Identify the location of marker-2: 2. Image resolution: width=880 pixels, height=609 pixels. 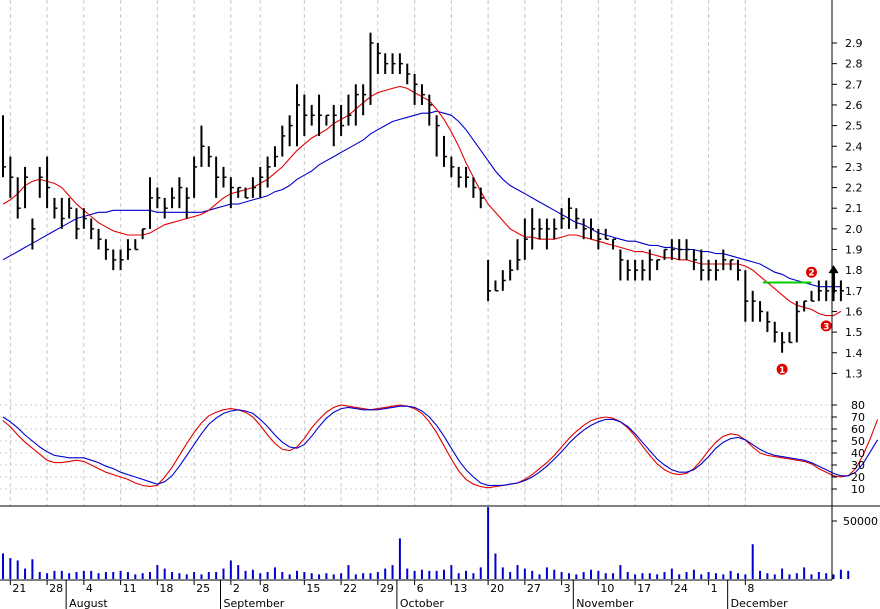
(811, 272).